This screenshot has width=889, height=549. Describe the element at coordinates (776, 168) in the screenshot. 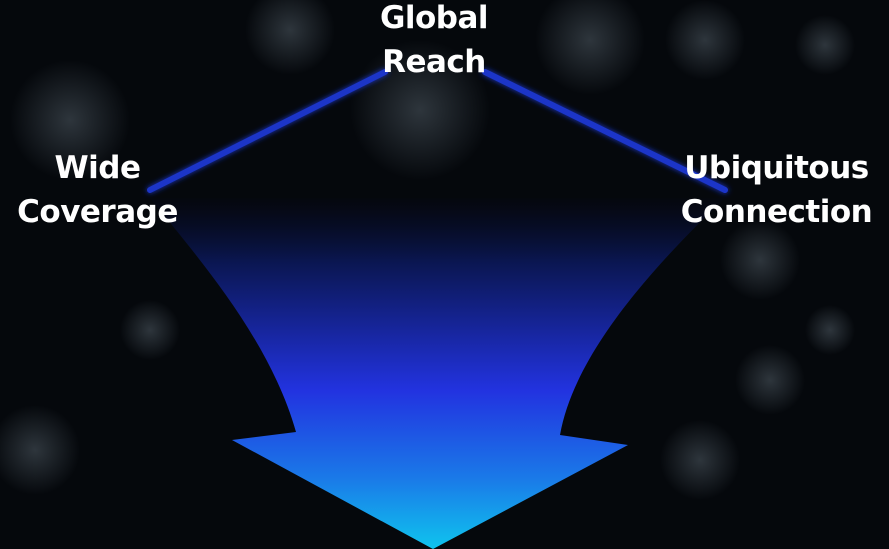

I see `node-label-line: Ubiquitous` at that location.